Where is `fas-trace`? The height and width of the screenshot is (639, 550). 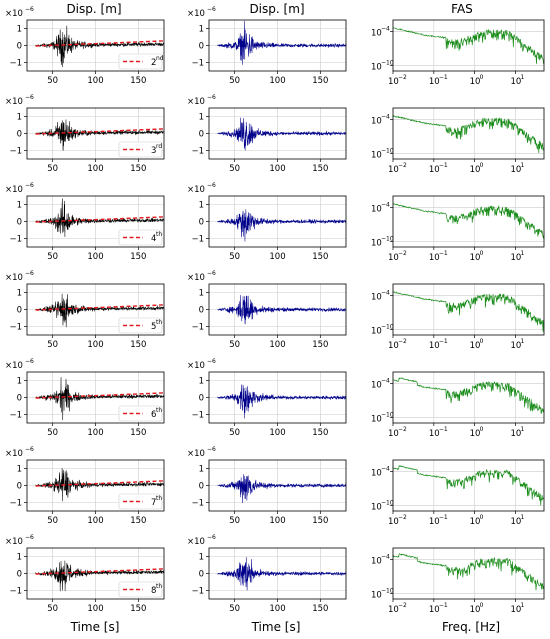
fas-trace is located at coordinates (468, 45).